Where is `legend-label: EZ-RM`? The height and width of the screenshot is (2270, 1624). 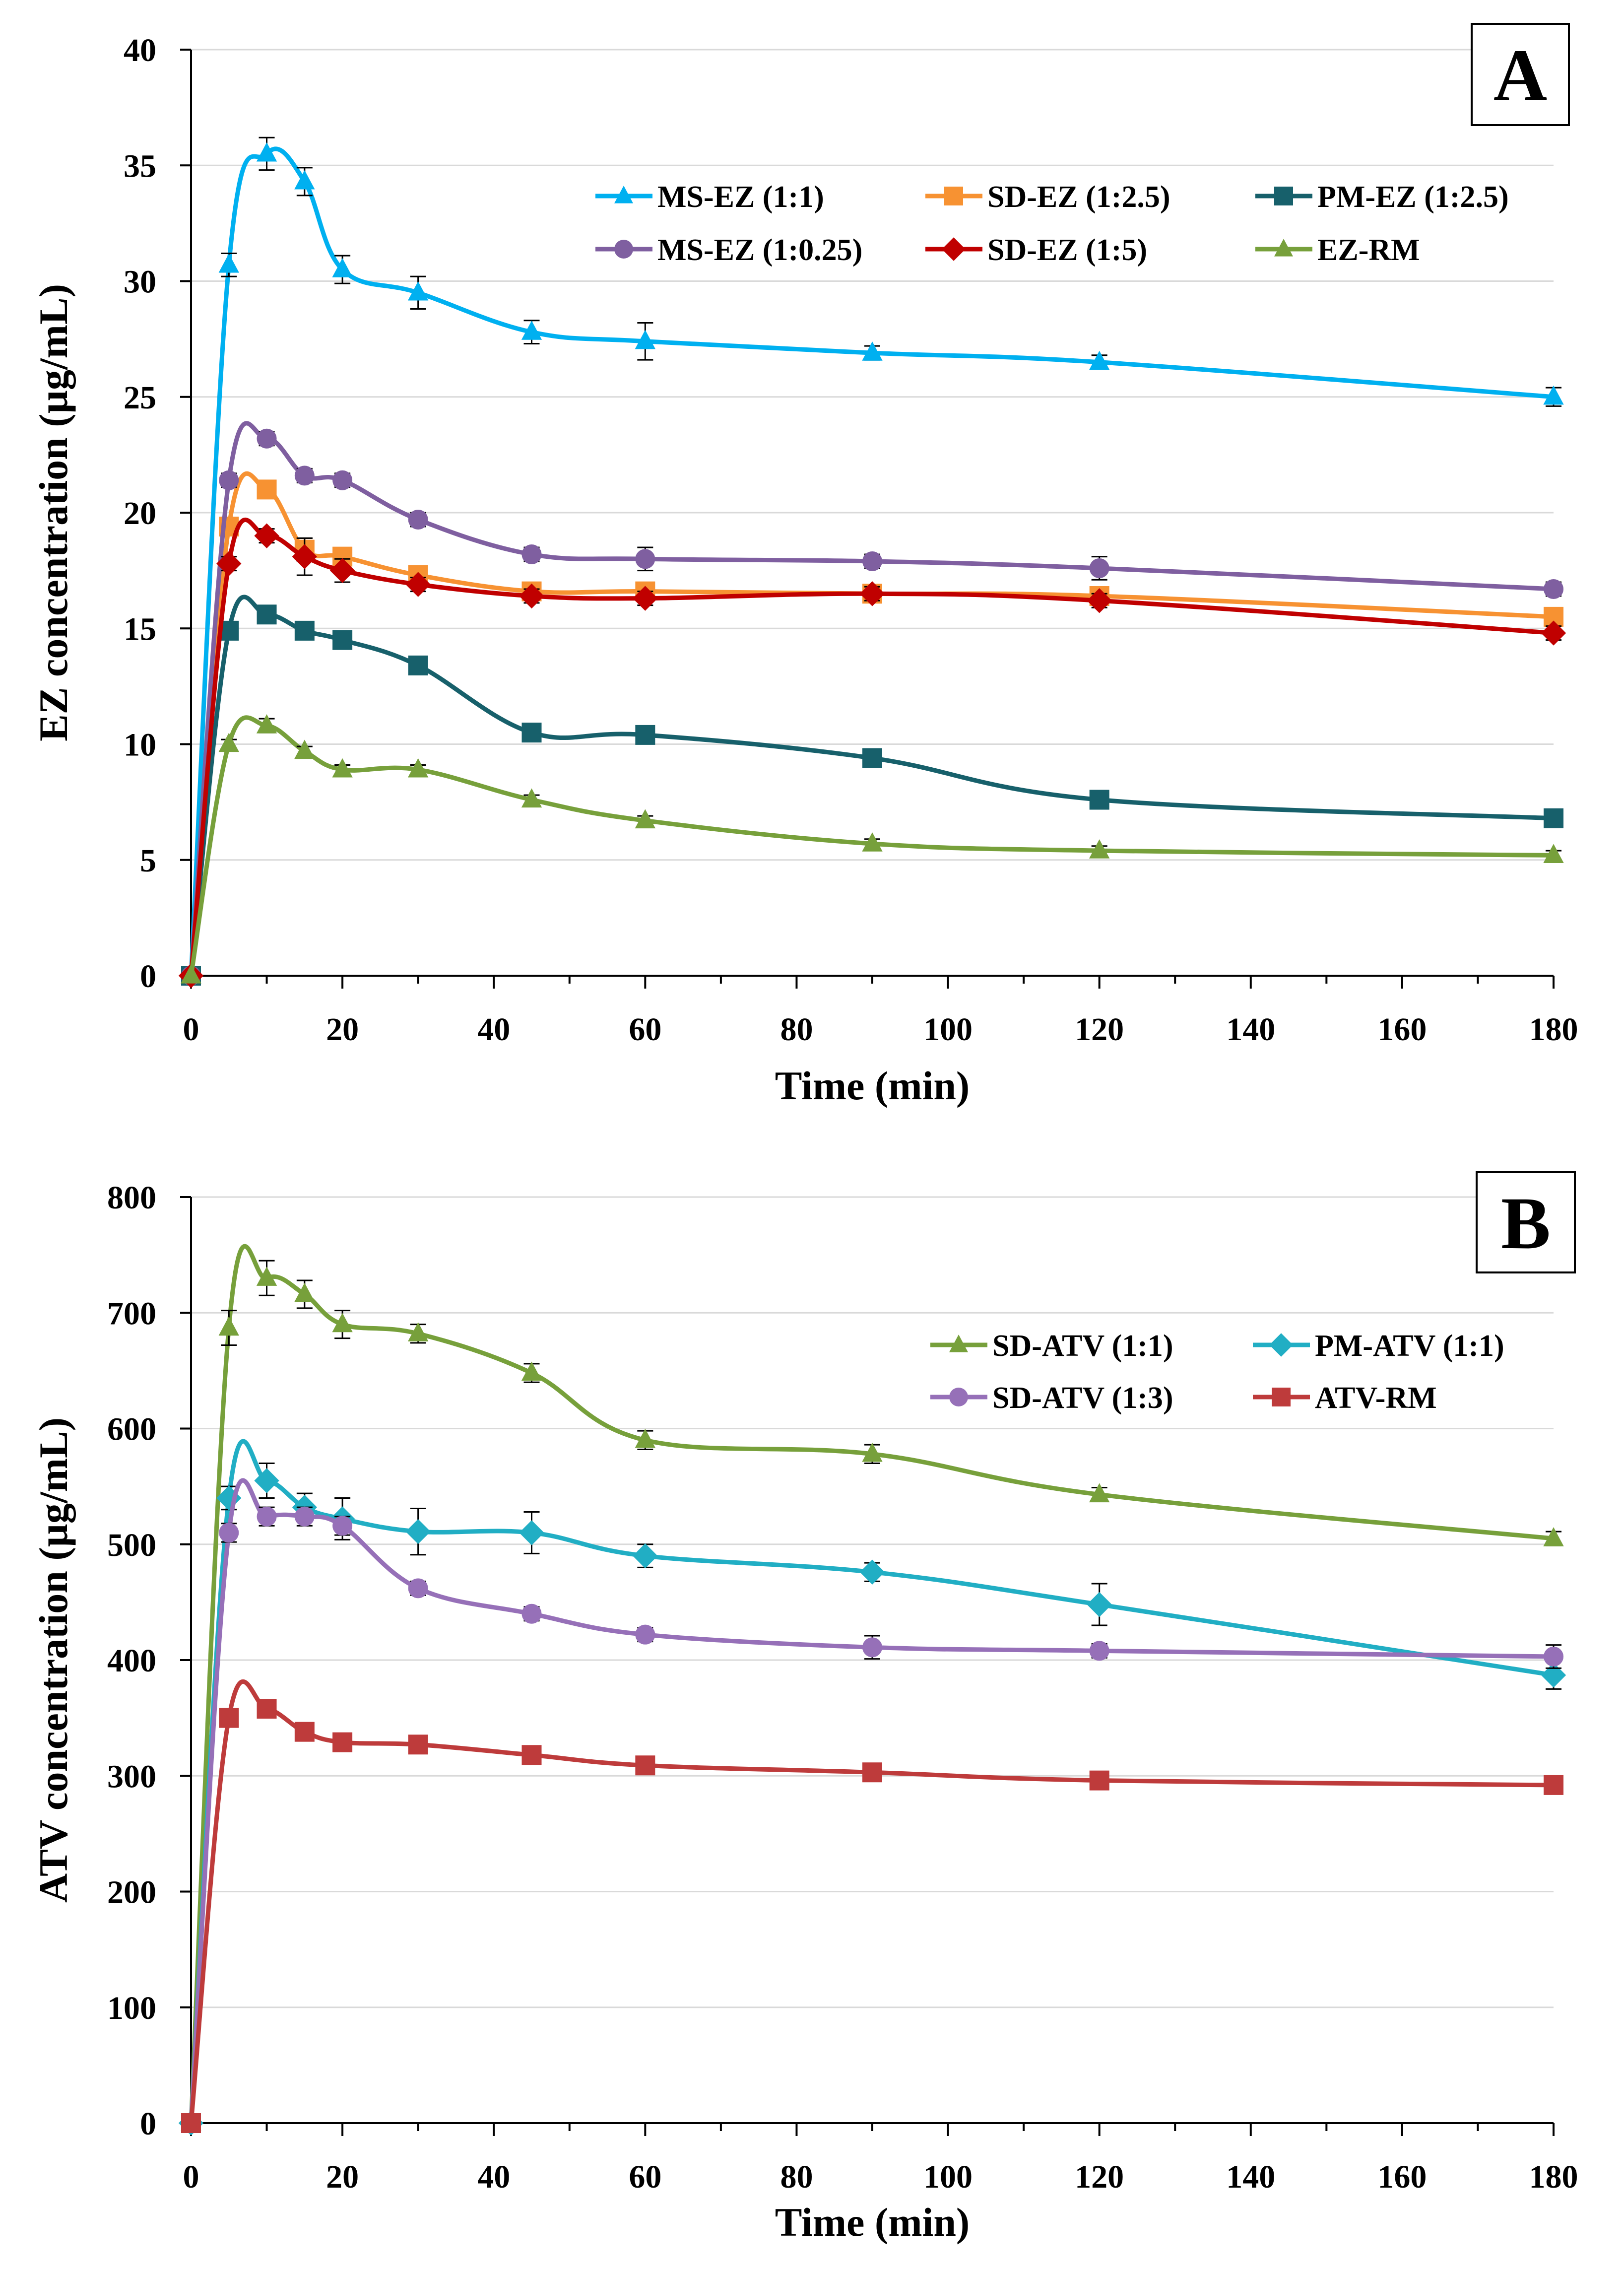 legend-label: EZ-RM is located at coordinates (1368, 250).